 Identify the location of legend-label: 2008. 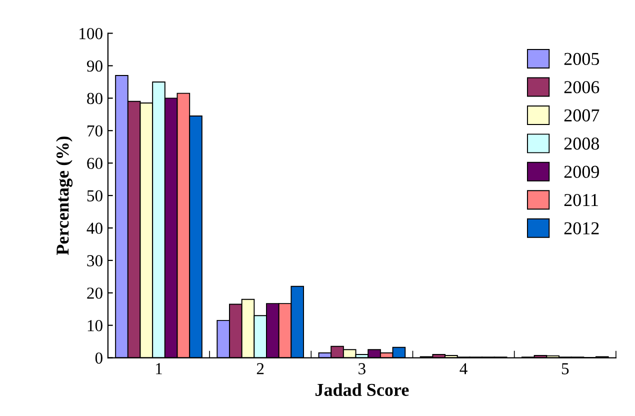
(582, 144).